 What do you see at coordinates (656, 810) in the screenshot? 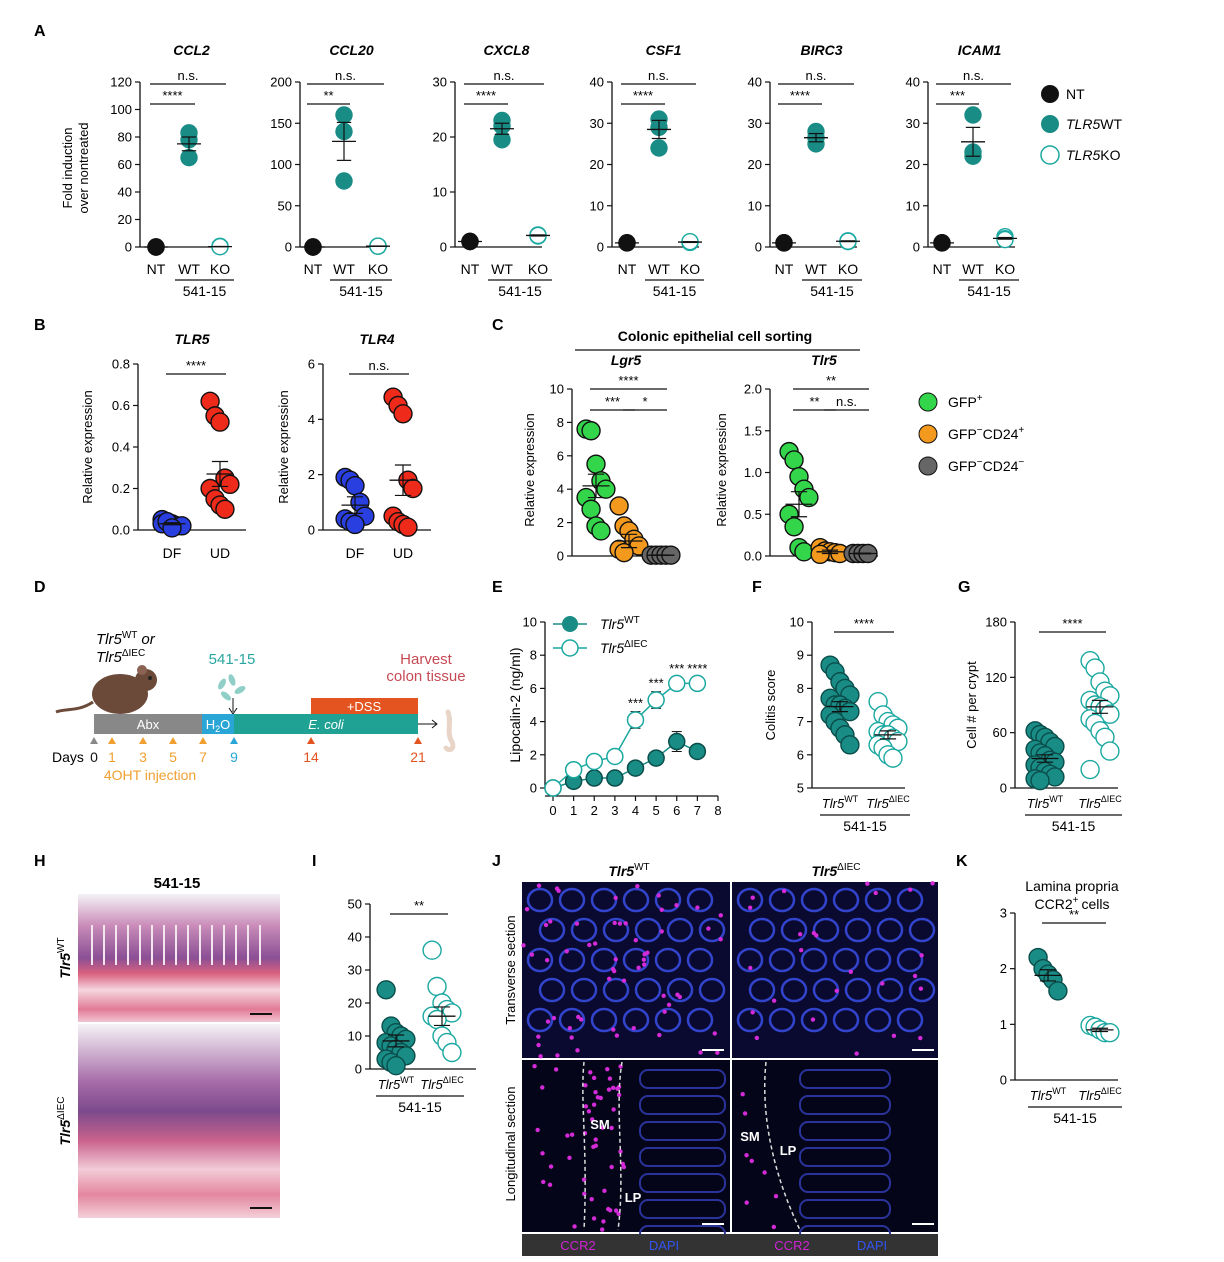
I see `x-tick-label: 5` at bounding box center [656, 810].